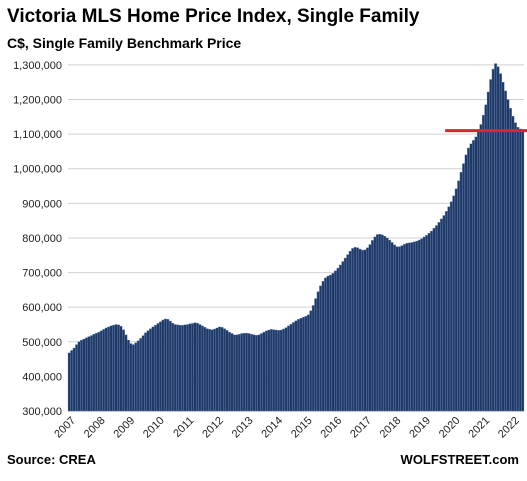 The width and height of the screenshot is (527, 481). I want to click on credit-note: WOLFSTREET.com, so click(459, 459).